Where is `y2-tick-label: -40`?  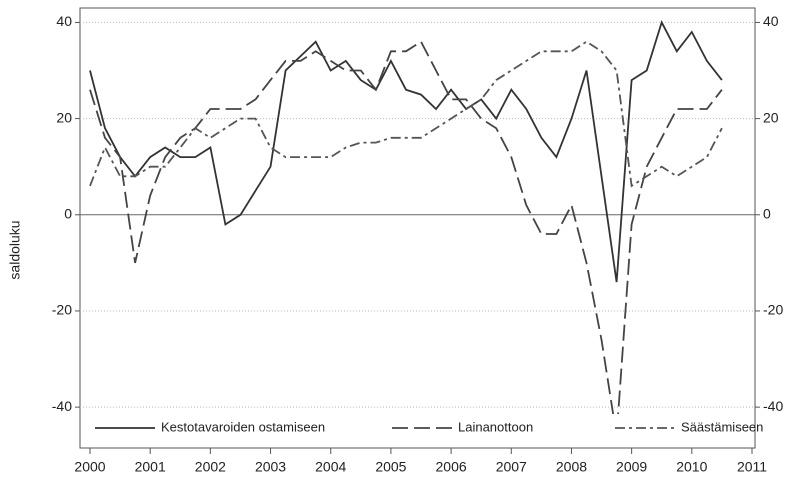
y2-tick-label: -40 is located at coordinates (773, 406).